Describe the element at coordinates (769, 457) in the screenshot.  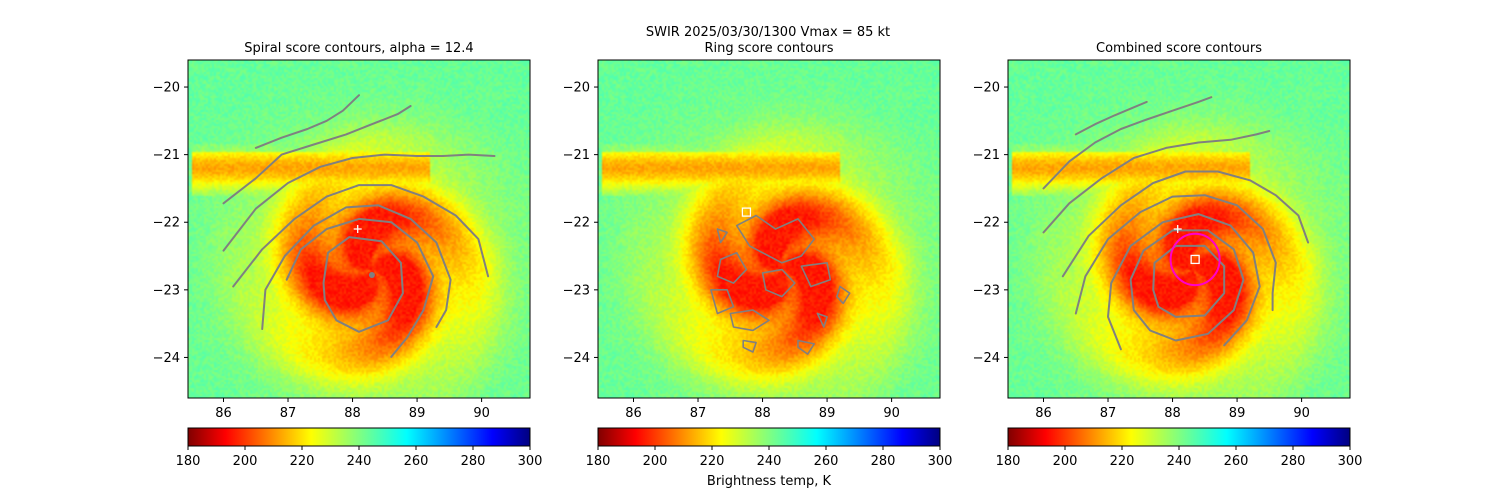
I see `colorbar-ticks-ring: 180 200 220 240 260 280 300` at that location.